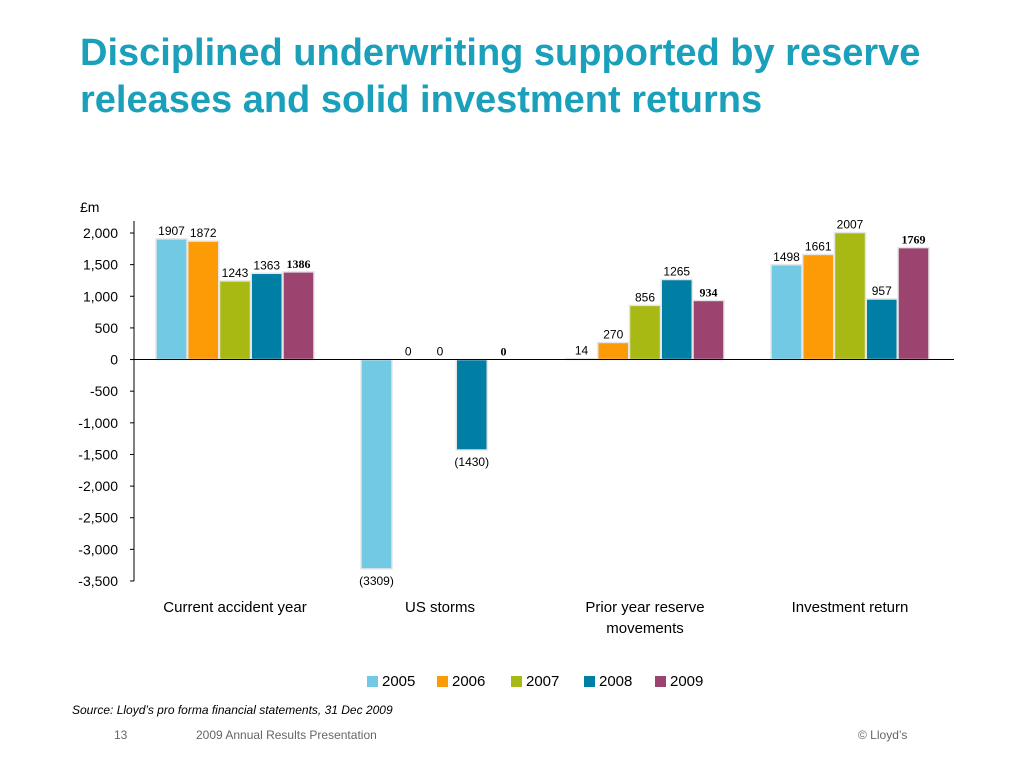 The image size is (1024, 768). Describe the element at coordinates (372, 681) in the screenshot. I see `legend-swatch-2005` at that location.